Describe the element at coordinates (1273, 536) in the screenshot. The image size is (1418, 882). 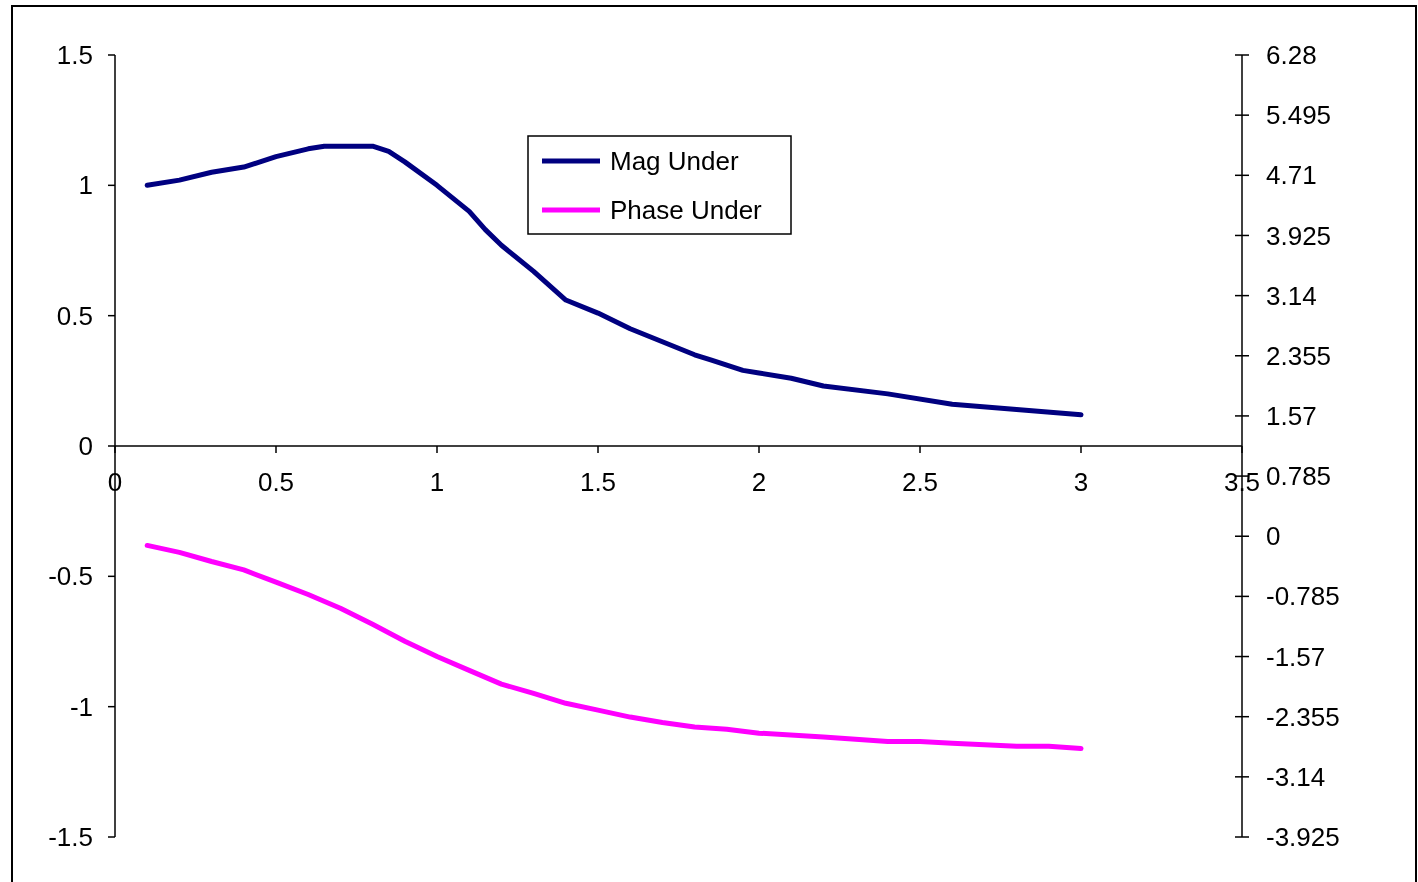
I see `y2-tick-label: 0` at that location.